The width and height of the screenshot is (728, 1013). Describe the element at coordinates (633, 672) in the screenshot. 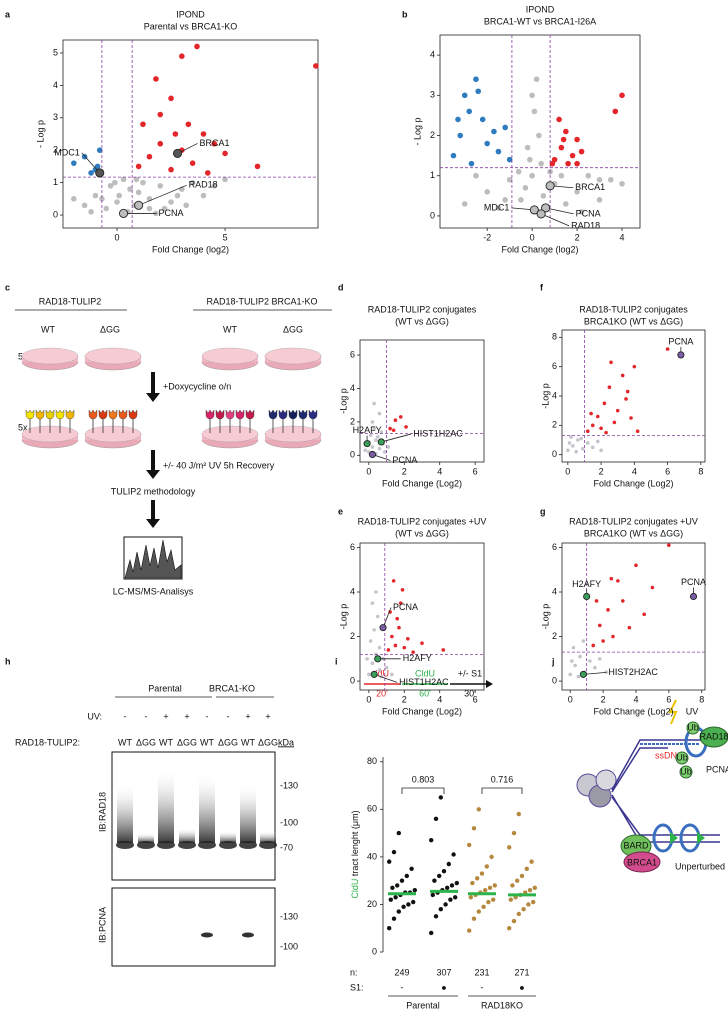

I see `annotation: HIST2H2AC` at that location.